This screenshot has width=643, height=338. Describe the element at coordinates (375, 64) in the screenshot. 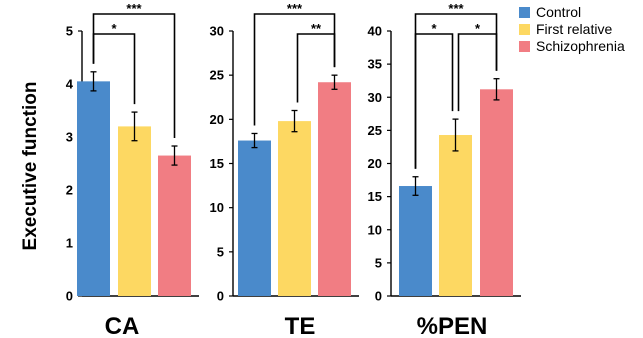

I see `y-tick-label: 35` at that location.